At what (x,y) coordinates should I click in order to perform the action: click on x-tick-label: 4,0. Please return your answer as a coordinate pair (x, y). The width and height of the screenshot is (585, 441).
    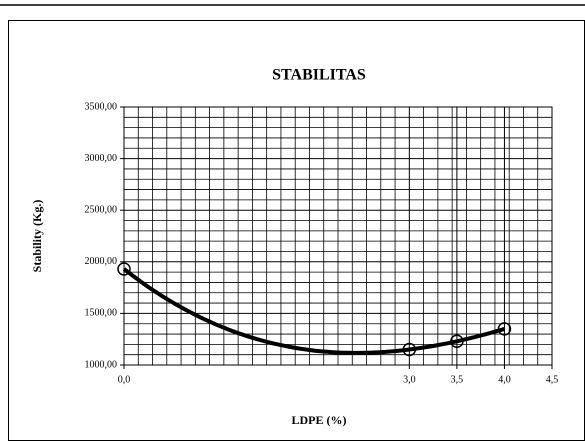
    Looking at the image, I should click on (504, 379).